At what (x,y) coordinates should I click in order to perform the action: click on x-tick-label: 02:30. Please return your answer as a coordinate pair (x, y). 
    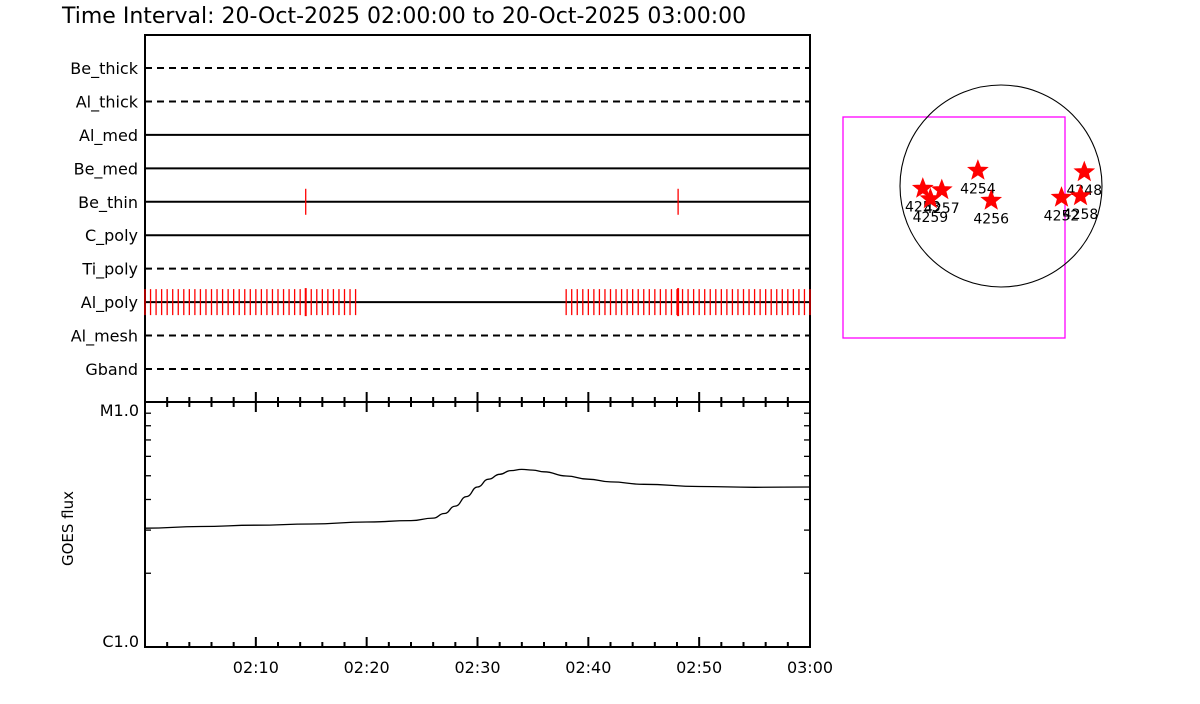
    Looking at the image, I should click on (477, 667).